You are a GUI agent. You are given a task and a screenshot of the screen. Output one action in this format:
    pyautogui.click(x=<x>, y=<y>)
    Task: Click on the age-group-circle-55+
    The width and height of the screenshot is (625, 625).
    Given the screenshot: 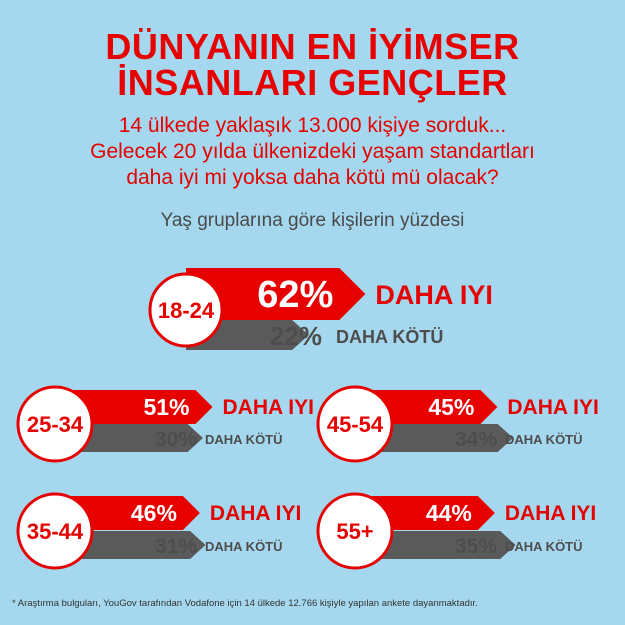 What is the action you would take?
    pyautogui.click(x=355, y=531)
    